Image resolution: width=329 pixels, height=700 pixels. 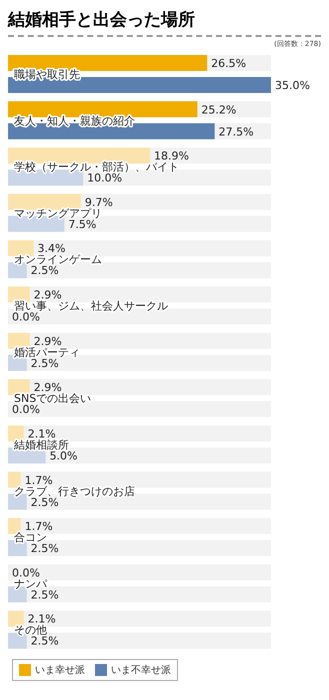 I want to click on legend-label: いま不幸せ派, so click(x=140, y=670).